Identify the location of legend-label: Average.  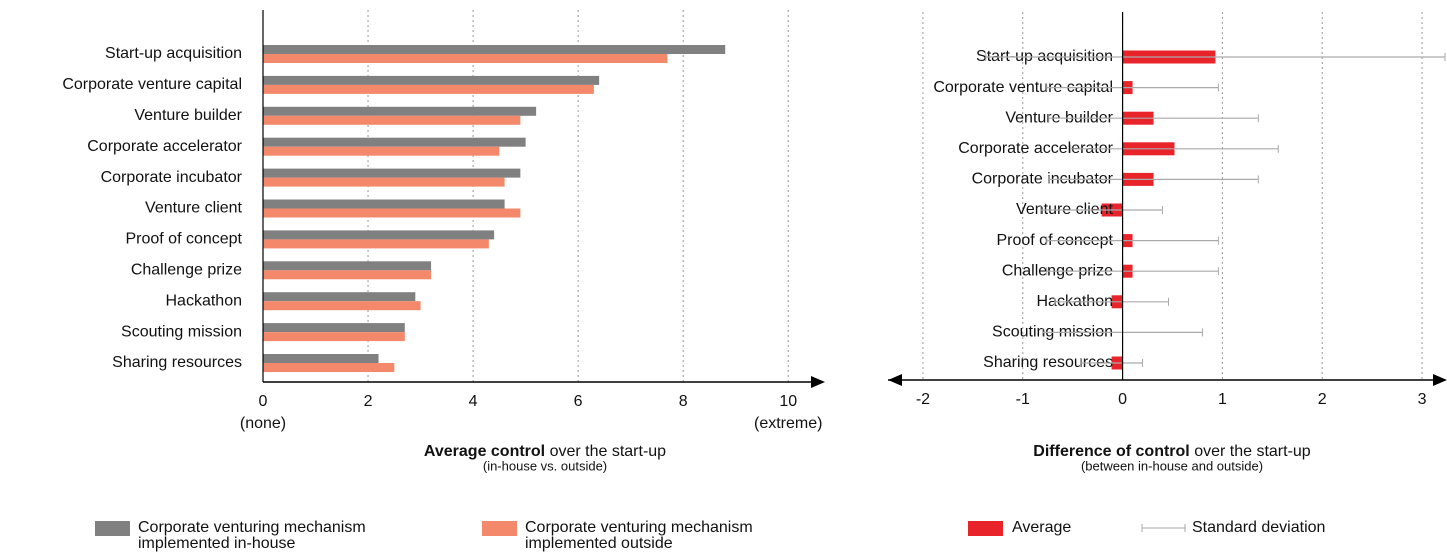
(1042, 527).